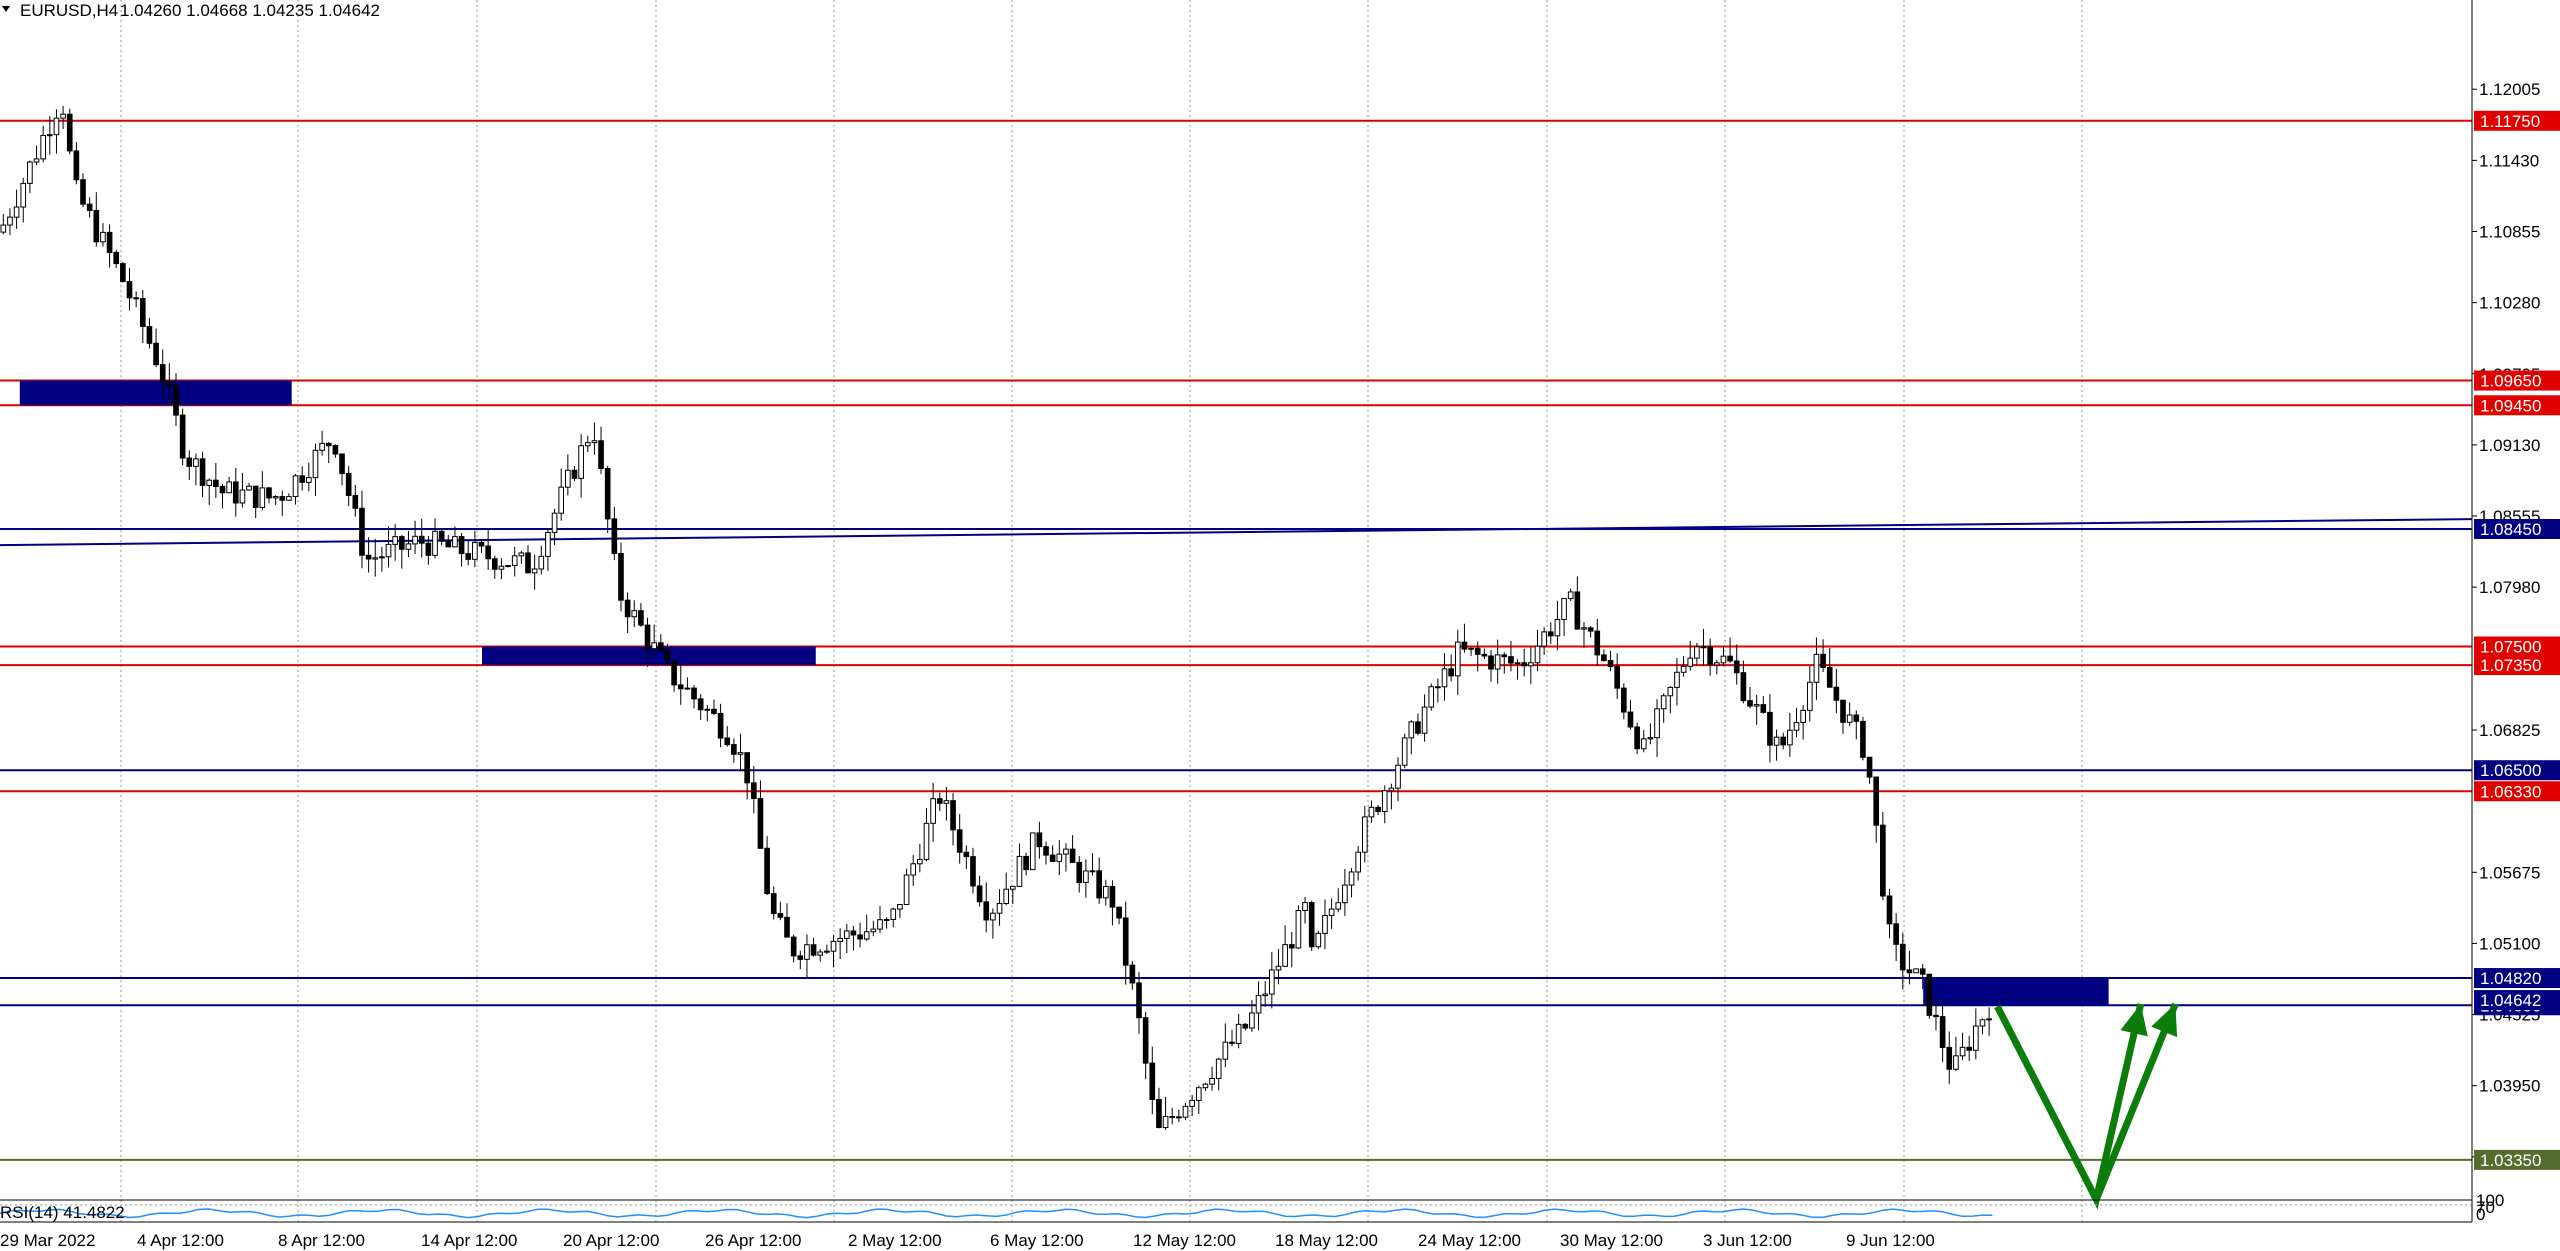  What do you see at coordinates (250, 10) in the screenshot?
I see `ohlc-values: 1.04260 1.04668 1.04235 1.04642` at bounding box center [250, 10].